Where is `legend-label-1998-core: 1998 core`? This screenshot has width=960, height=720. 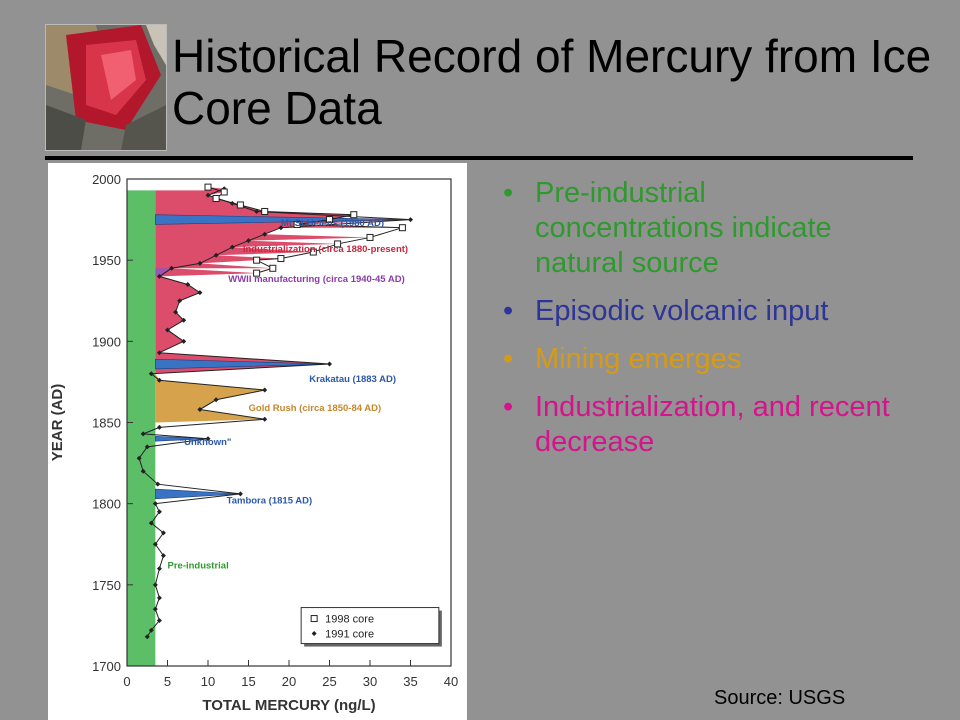 legend-label-1998-core: 1998 core is located at coordinates (349, 620).